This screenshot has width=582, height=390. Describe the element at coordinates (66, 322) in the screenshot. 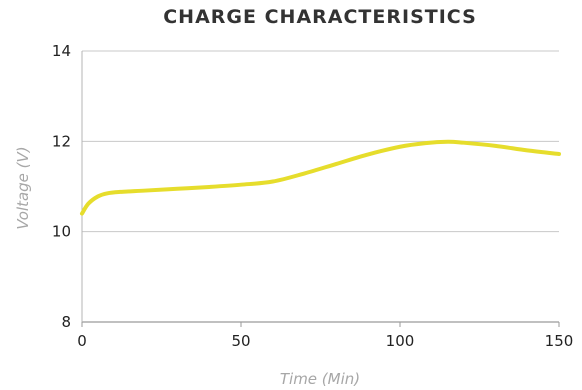

I see `y-tick-label: 8` at that location.